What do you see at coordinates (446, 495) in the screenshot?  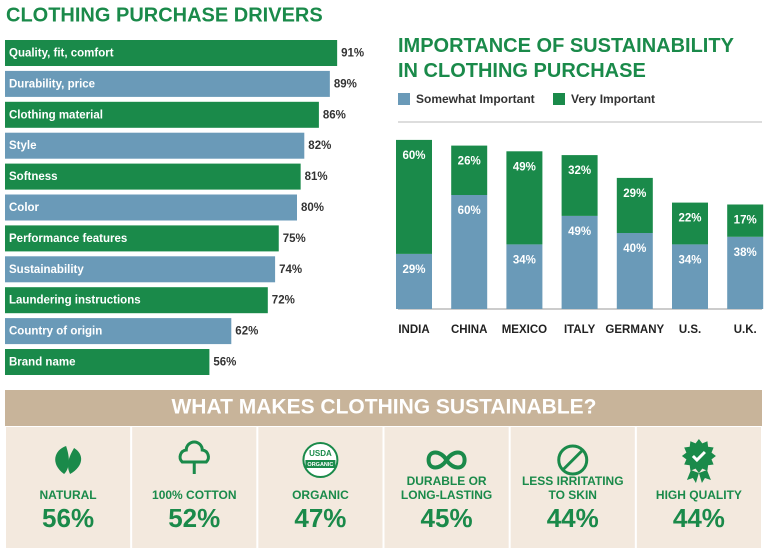 I see `stat-label: LONG-LASTING` at bounding box center [446, 495].